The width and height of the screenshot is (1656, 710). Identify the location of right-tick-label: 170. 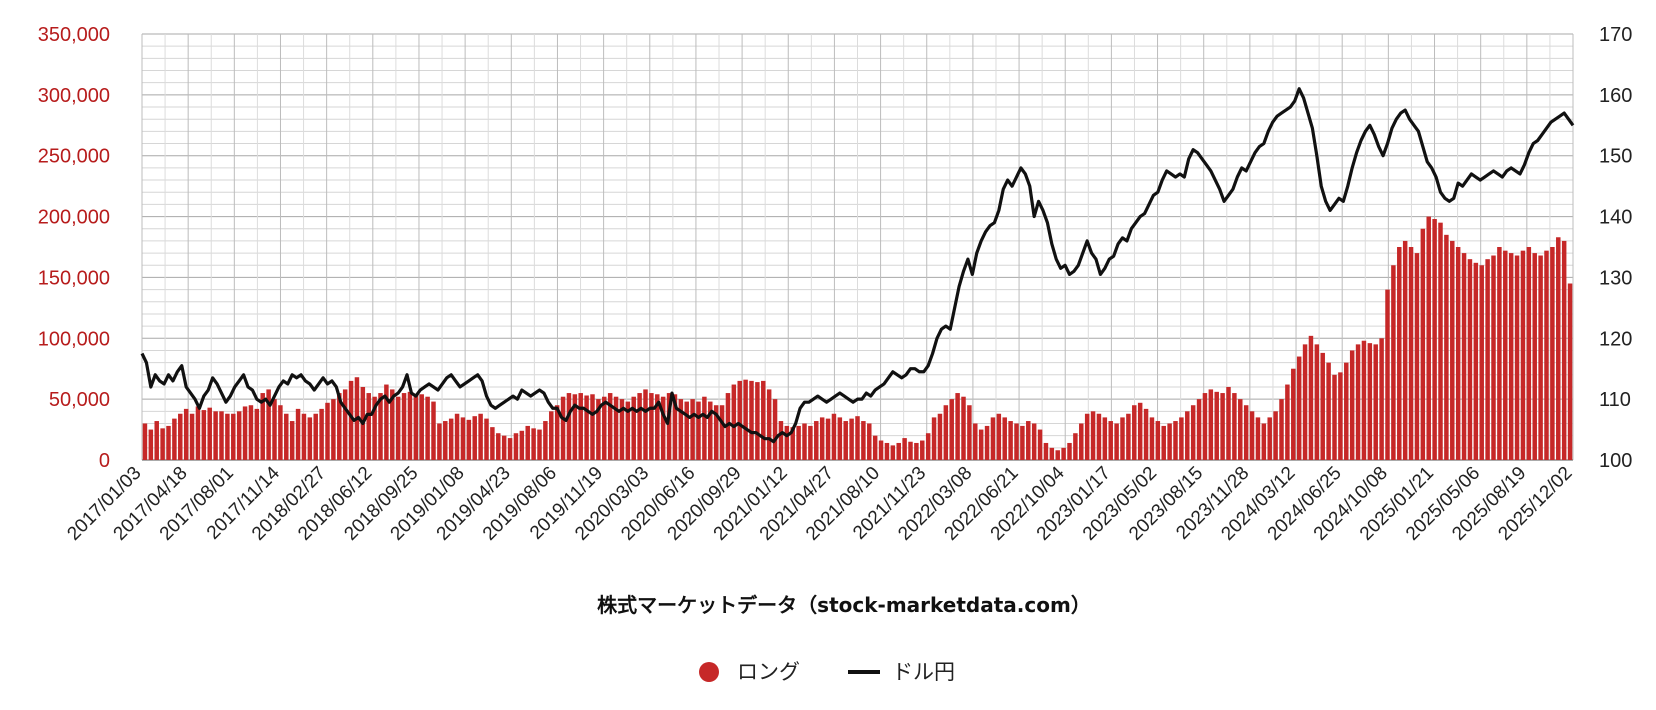
(1615, 35).